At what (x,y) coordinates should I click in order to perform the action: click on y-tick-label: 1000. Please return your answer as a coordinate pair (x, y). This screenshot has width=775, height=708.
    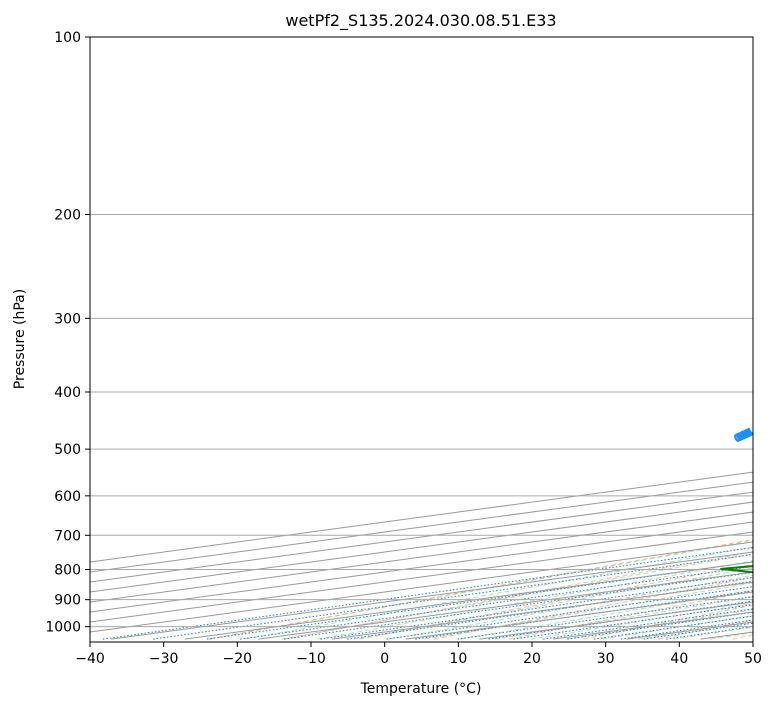
    Looking at the image, I should click on (63, 628).